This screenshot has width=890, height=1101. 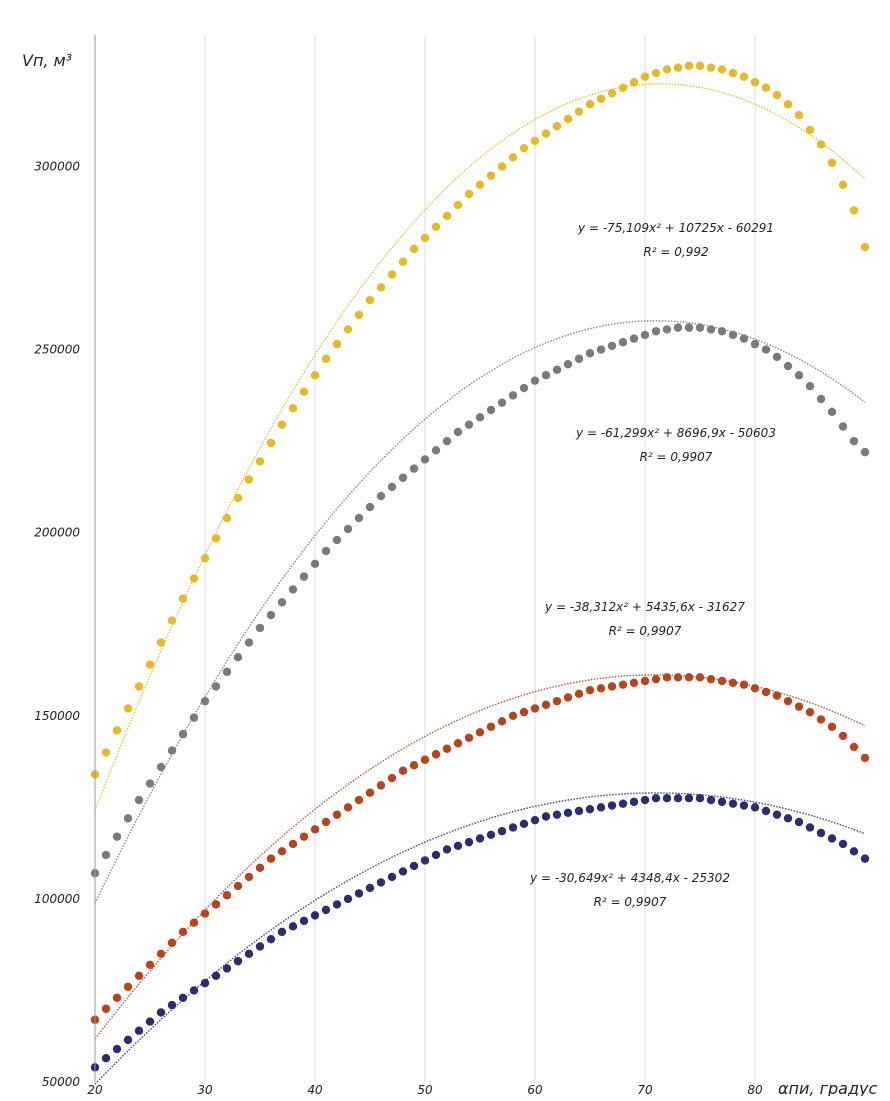 What do you see at coordinates (61, 1082) in the screenshot?
I see `y-tick-label: 50000` at bounding box center [61, 1082].